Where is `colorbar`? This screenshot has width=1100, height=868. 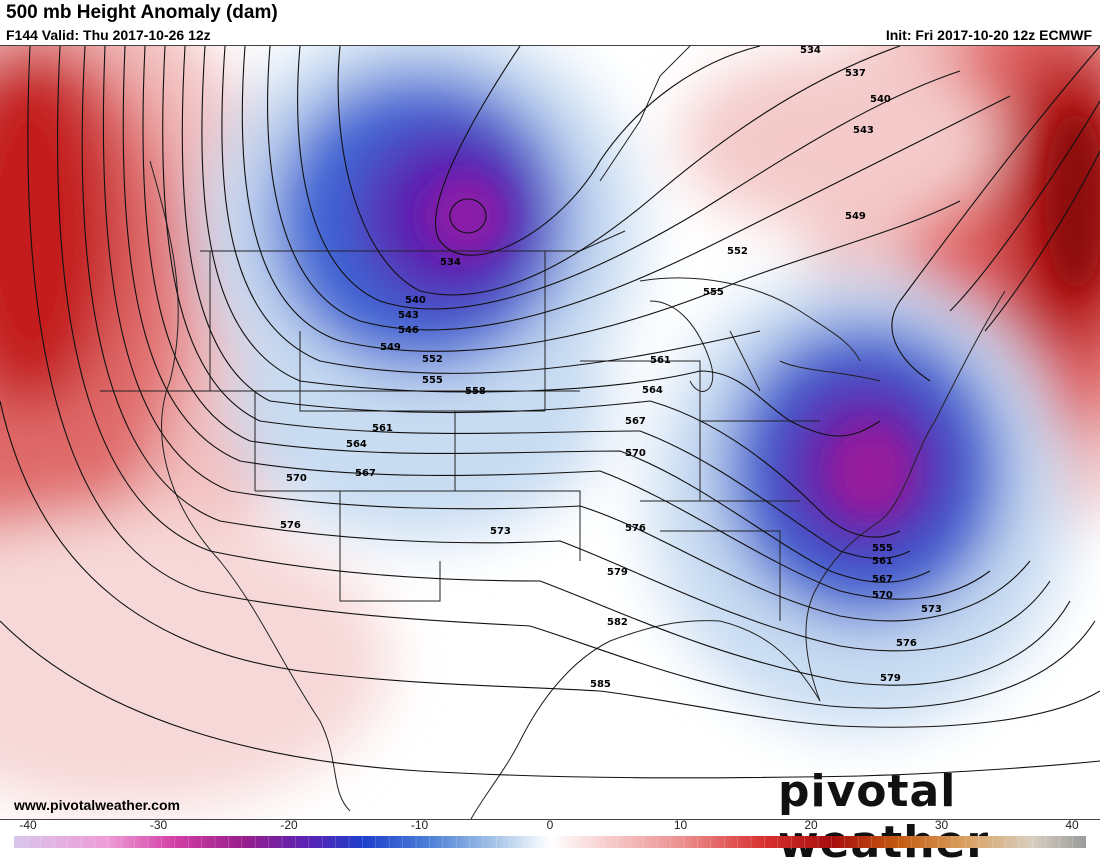 colorbar is located at coordinates (550, 842).